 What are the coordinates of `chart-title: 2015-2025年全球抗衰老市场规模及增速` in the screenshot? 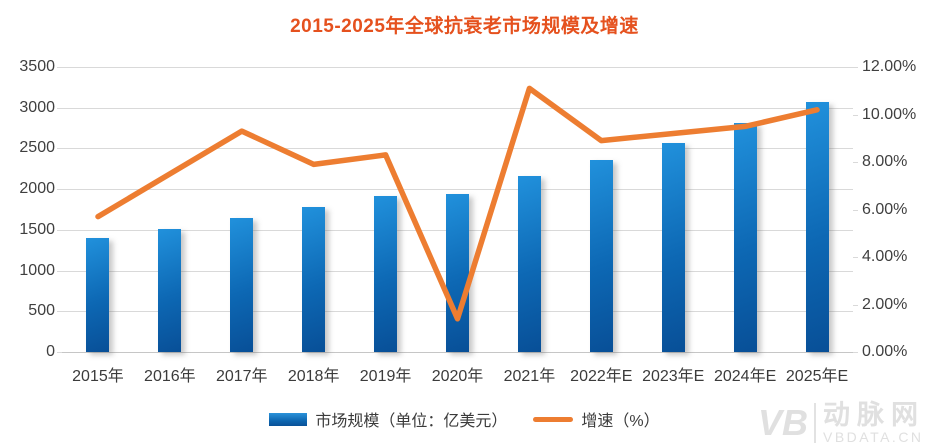 It's located at (464, 26).